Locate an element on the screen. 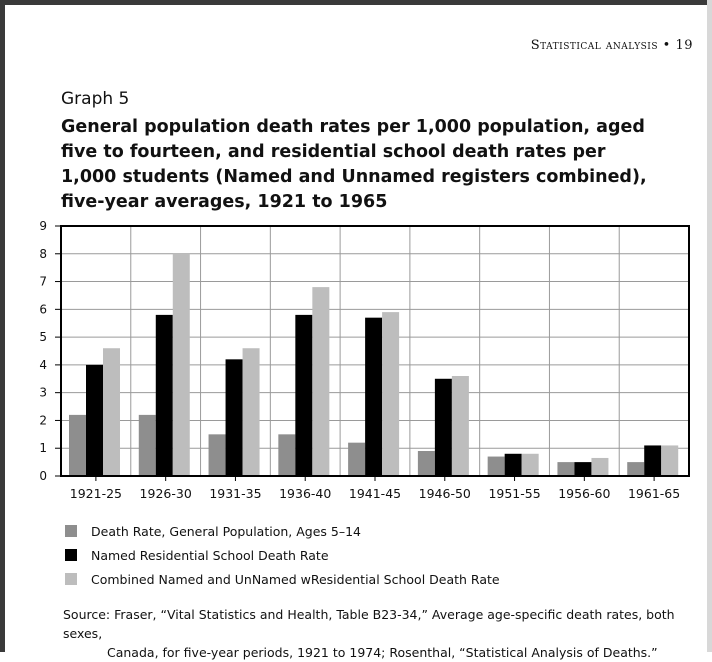 Image resolution: width=712 pixels, height=662 pixels. legend-swatch-general-population is located at coordinates (71, 531).